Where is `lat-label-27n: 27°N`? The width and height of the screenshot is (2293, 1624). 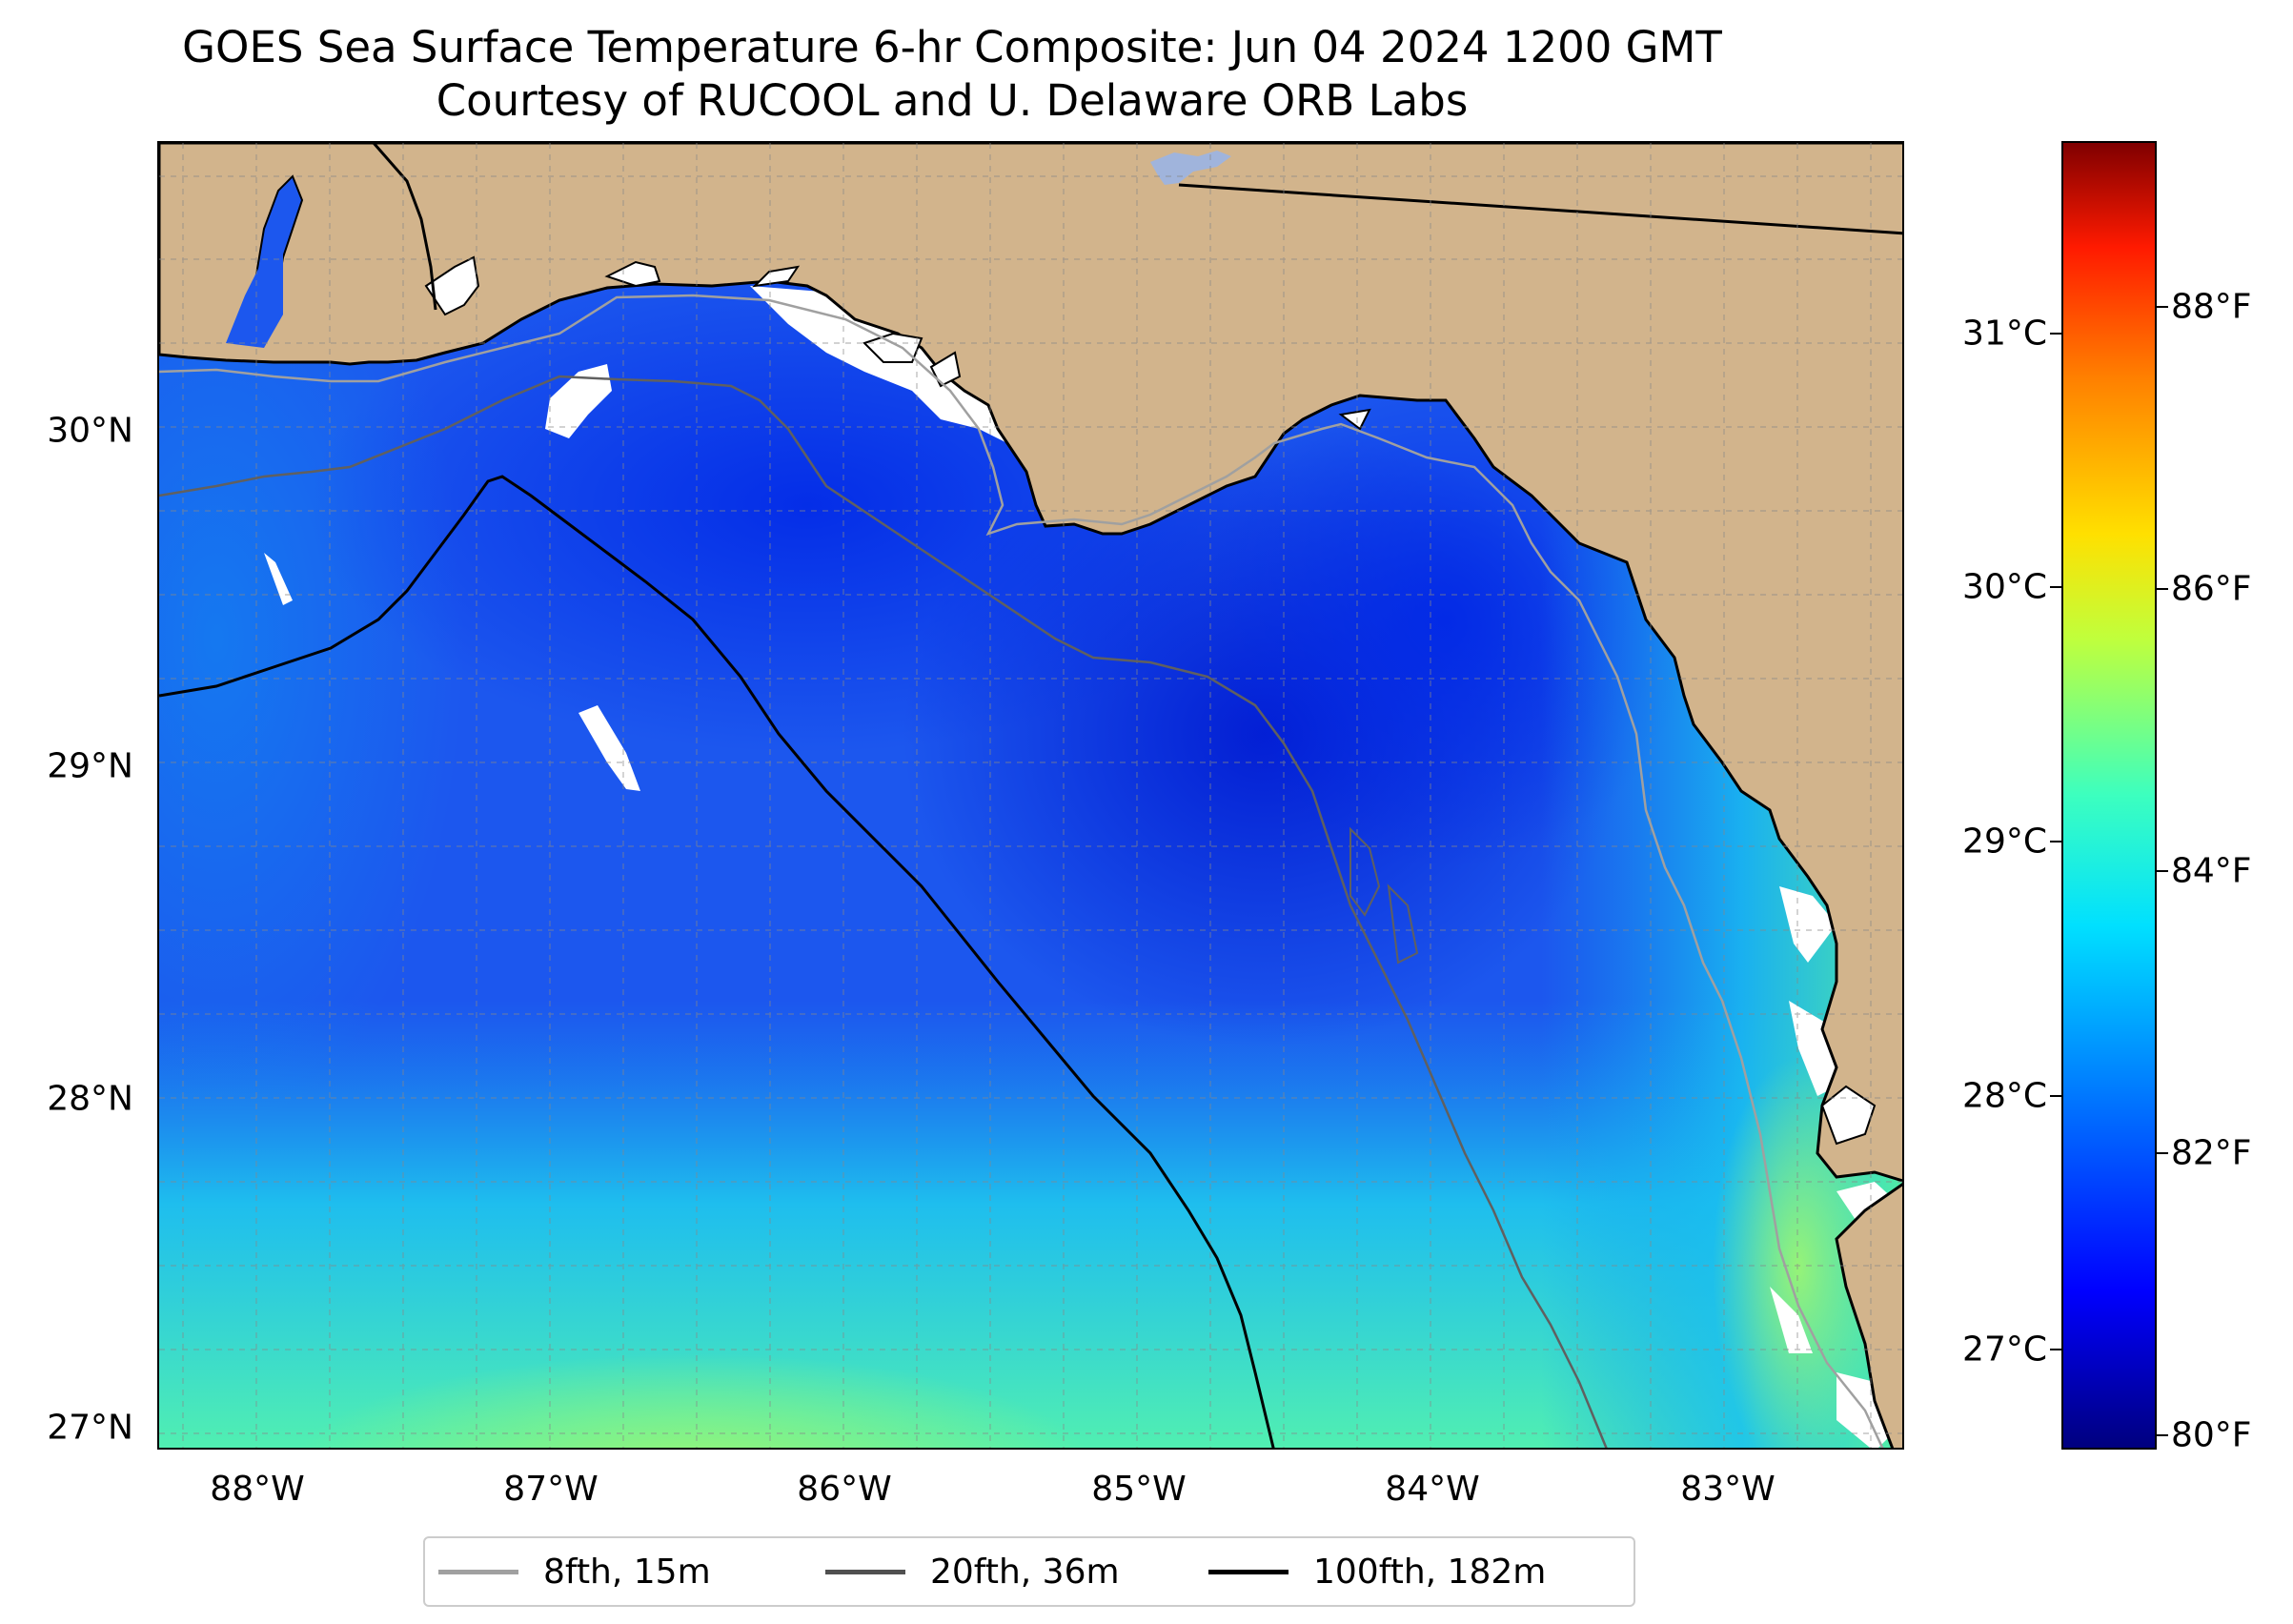
lat-label-27n: 27°N is located at coordinates (90, 1428).